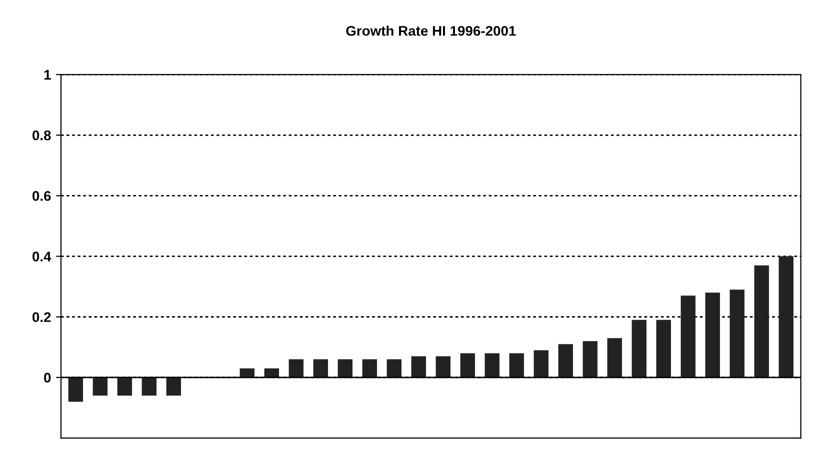 The height and width of the screenshot is (466, 813). What do you see at coordinates (41, 135) in the screenshot?
I see `y-tick-label: 0.8` at bounding box center [41, 135].